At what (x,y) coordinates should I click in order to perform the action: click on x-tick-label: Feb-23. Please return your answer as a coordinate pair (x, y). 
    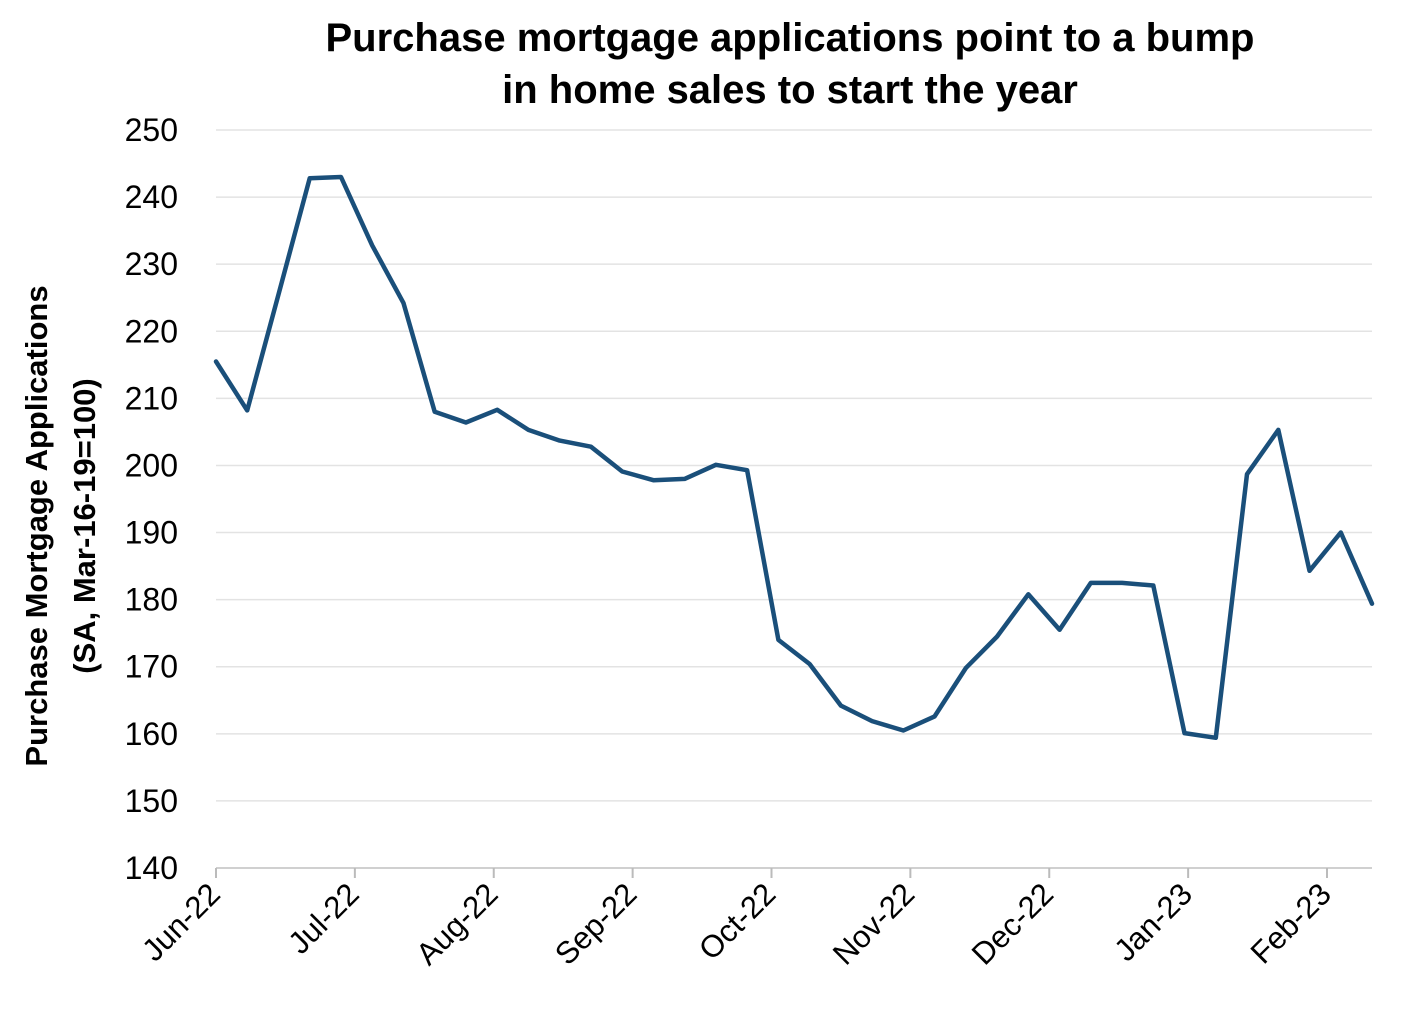
    Looking at the image, I should click on (1291, 923).